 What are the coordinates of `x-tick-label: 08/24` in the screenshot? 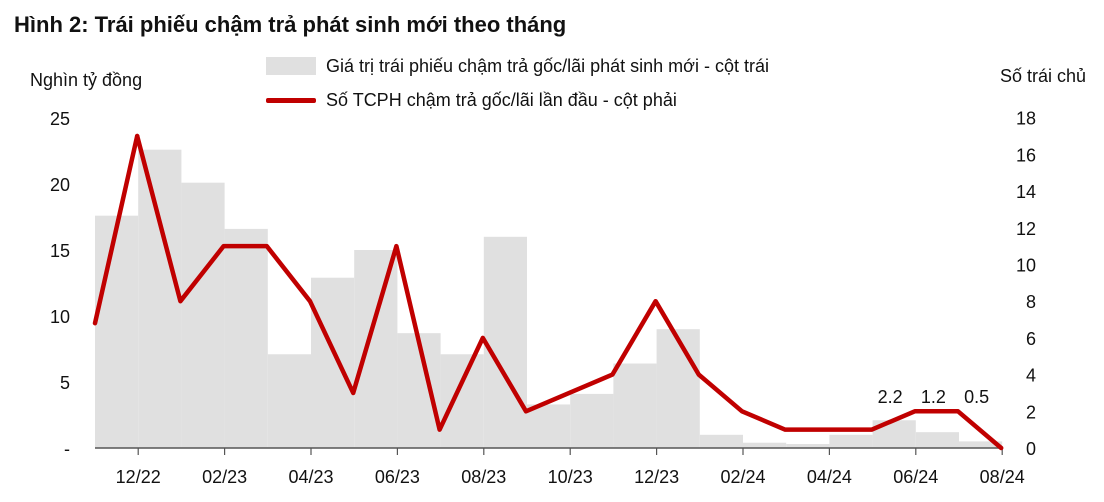 It's located at (1002, 477).